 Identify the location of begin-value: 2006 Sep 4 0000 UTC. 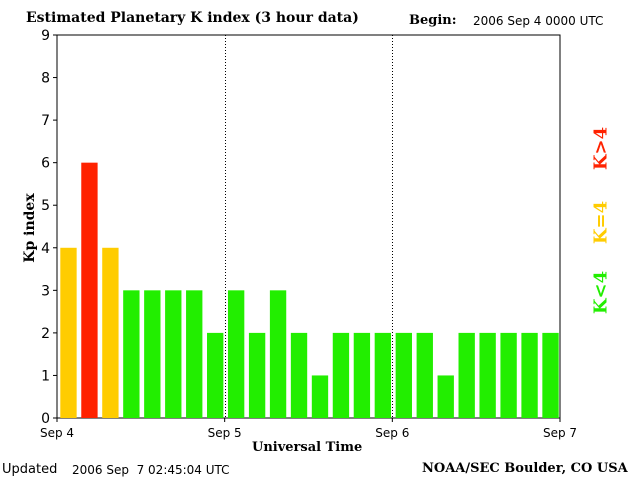
(538, 21).